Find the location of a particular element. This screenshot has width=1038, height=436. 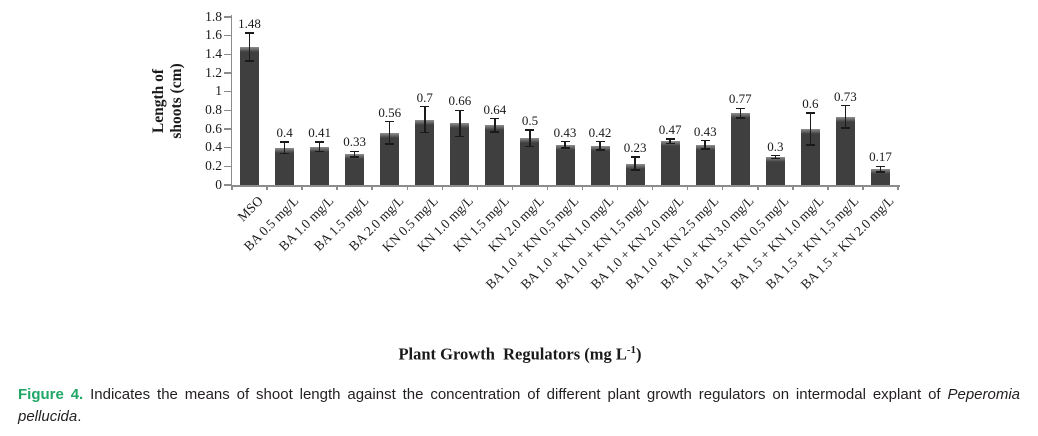

x-axis-title-close: ) is located at coordinates (639, 354).